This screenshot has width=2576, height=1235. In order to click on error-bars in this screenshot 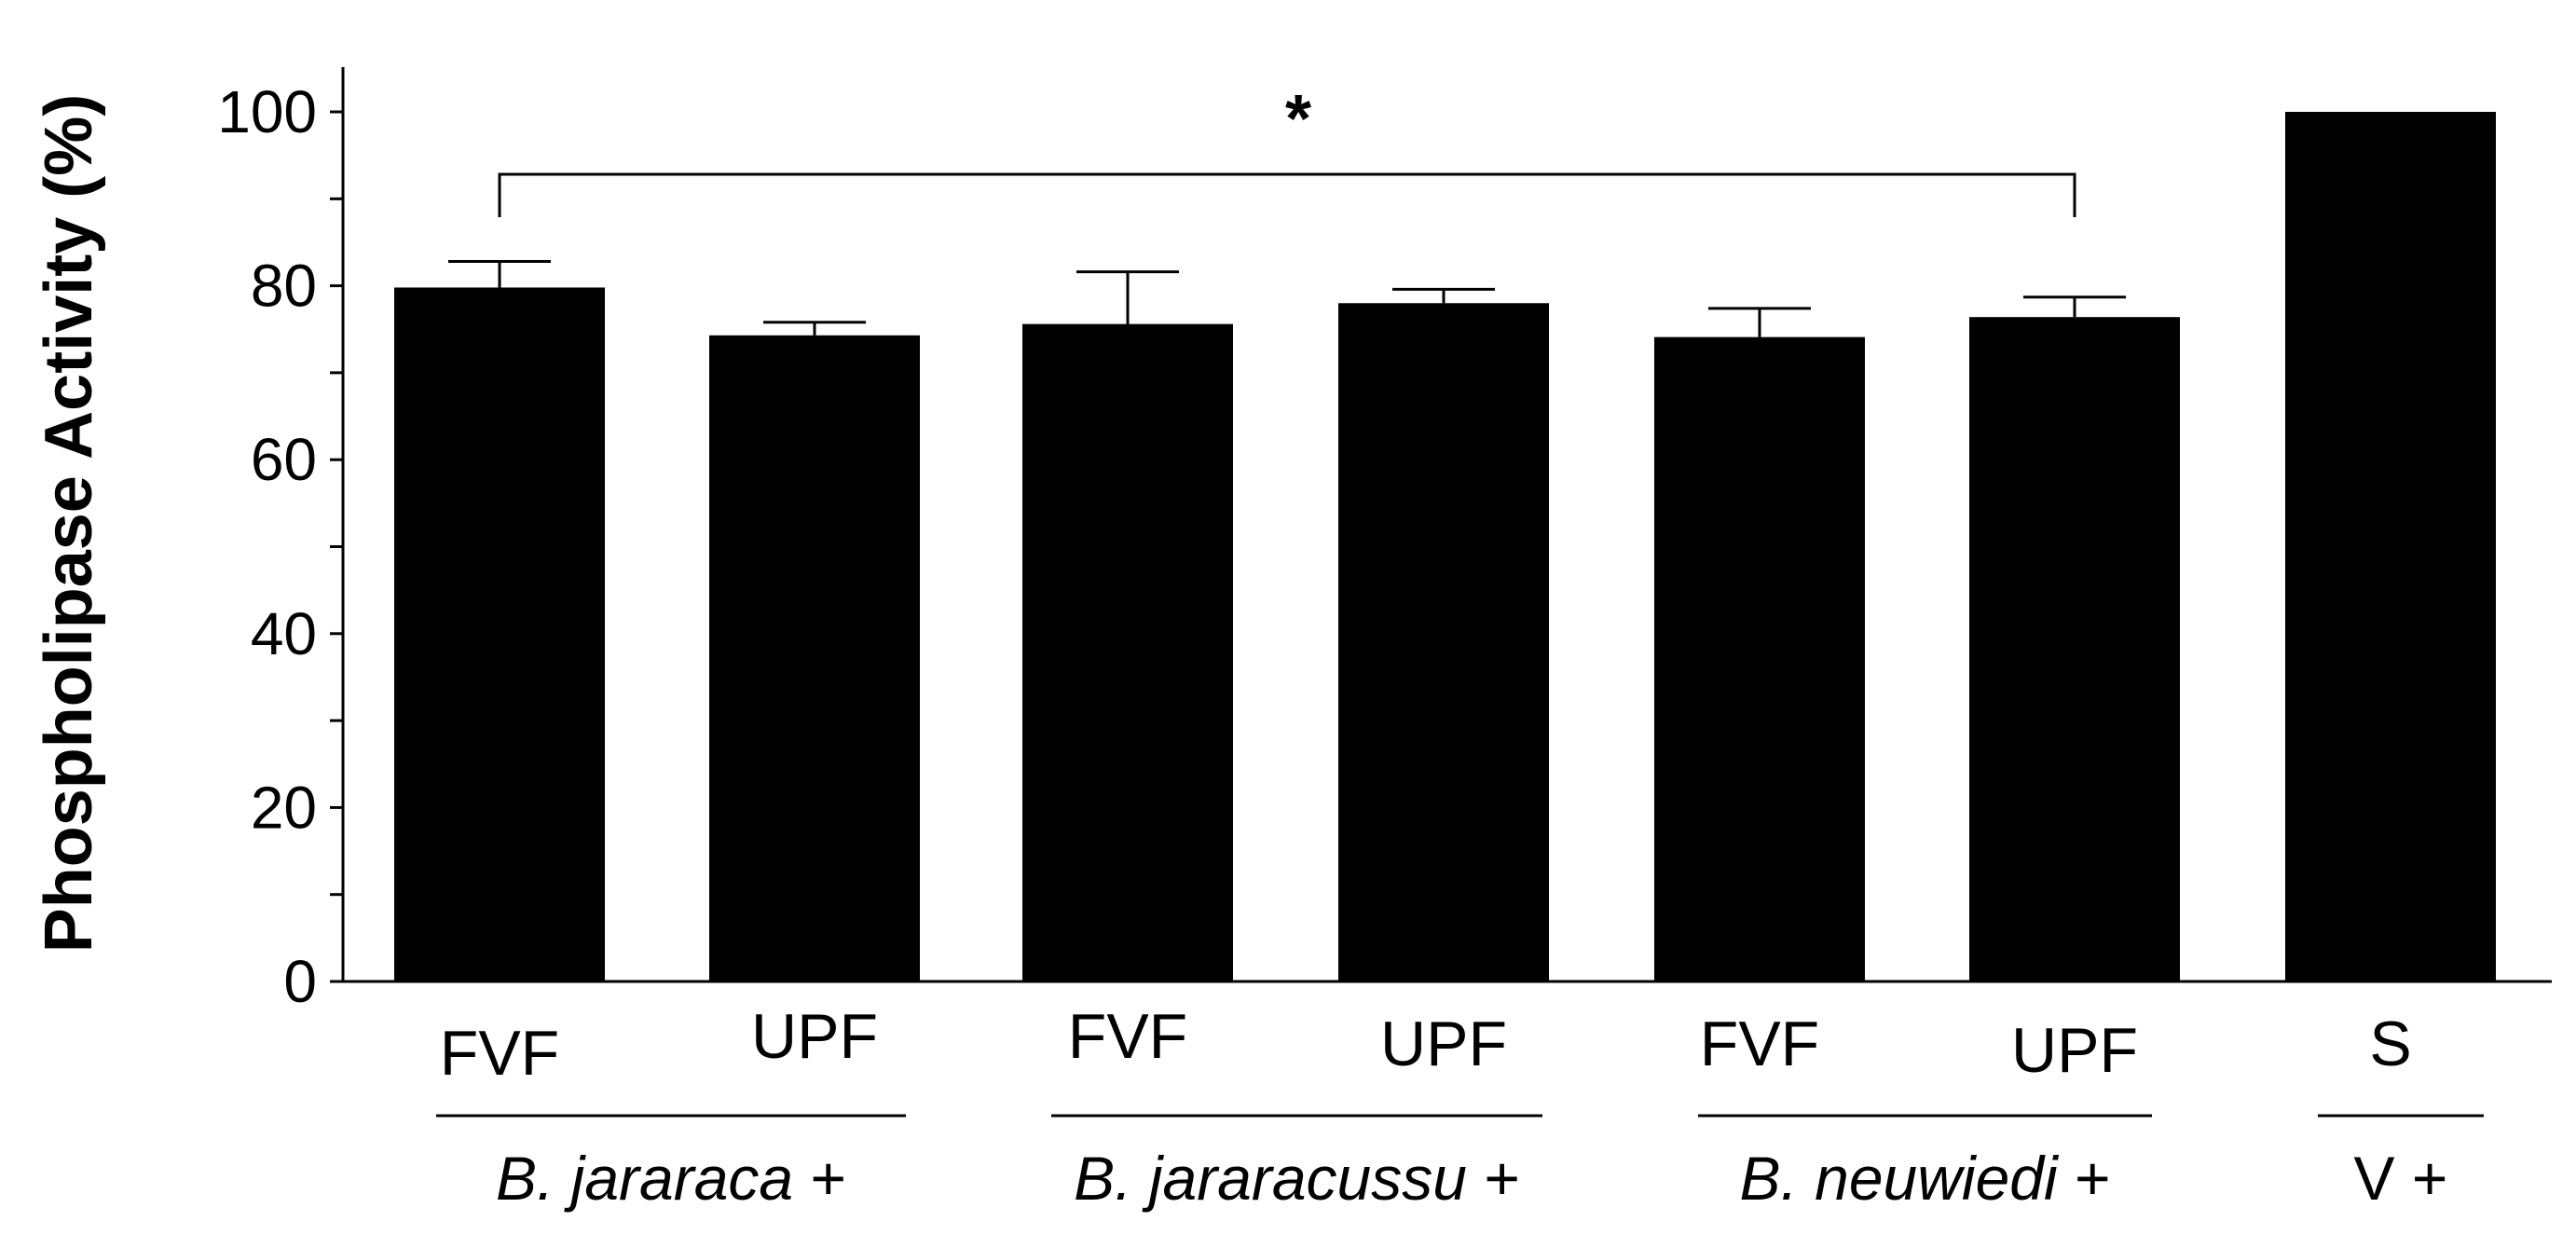, I will do `click(1287, 298)`.